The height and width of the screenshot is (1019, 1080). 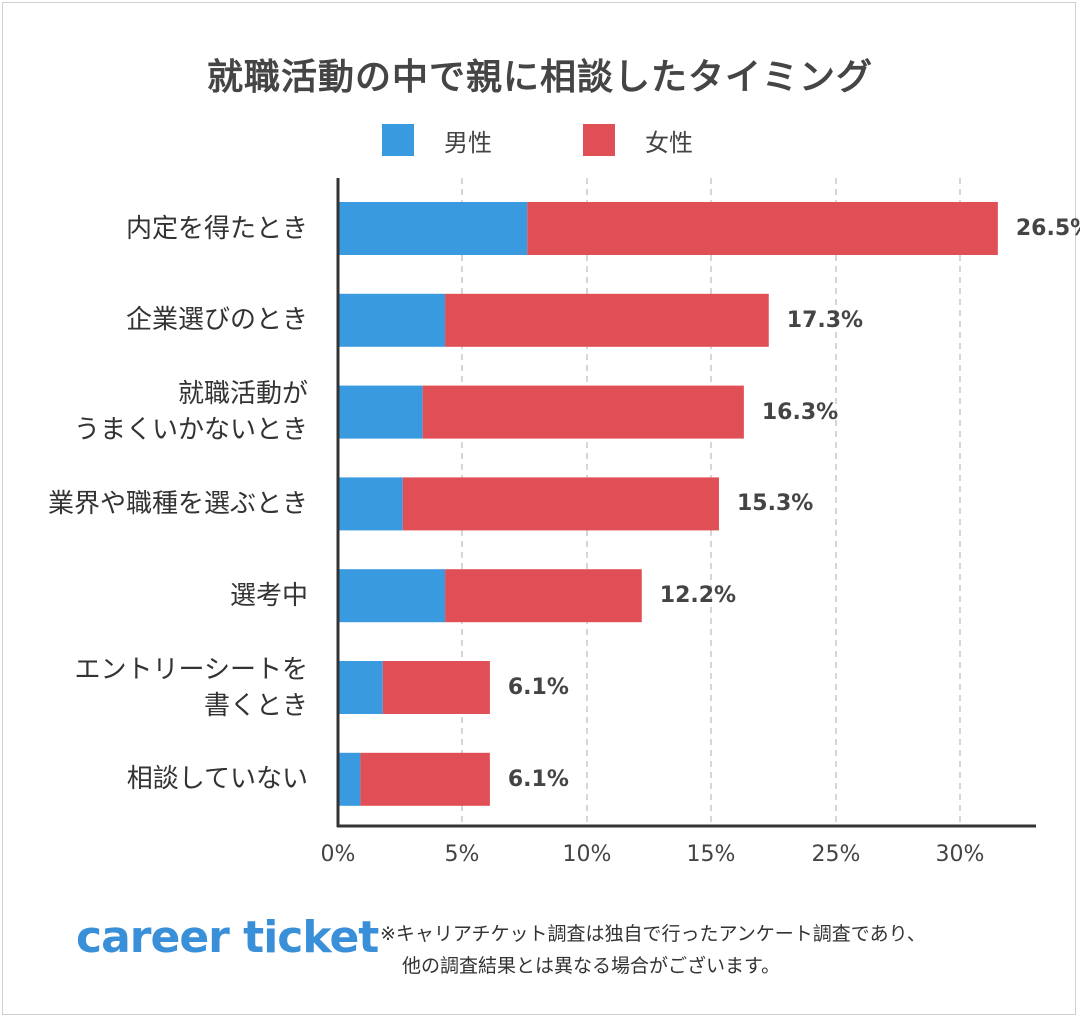 What do you see at coordinates (338, 854) in the screenshot?
I see `x-tick-label-1: 0%` at bounding box center [338, 854].